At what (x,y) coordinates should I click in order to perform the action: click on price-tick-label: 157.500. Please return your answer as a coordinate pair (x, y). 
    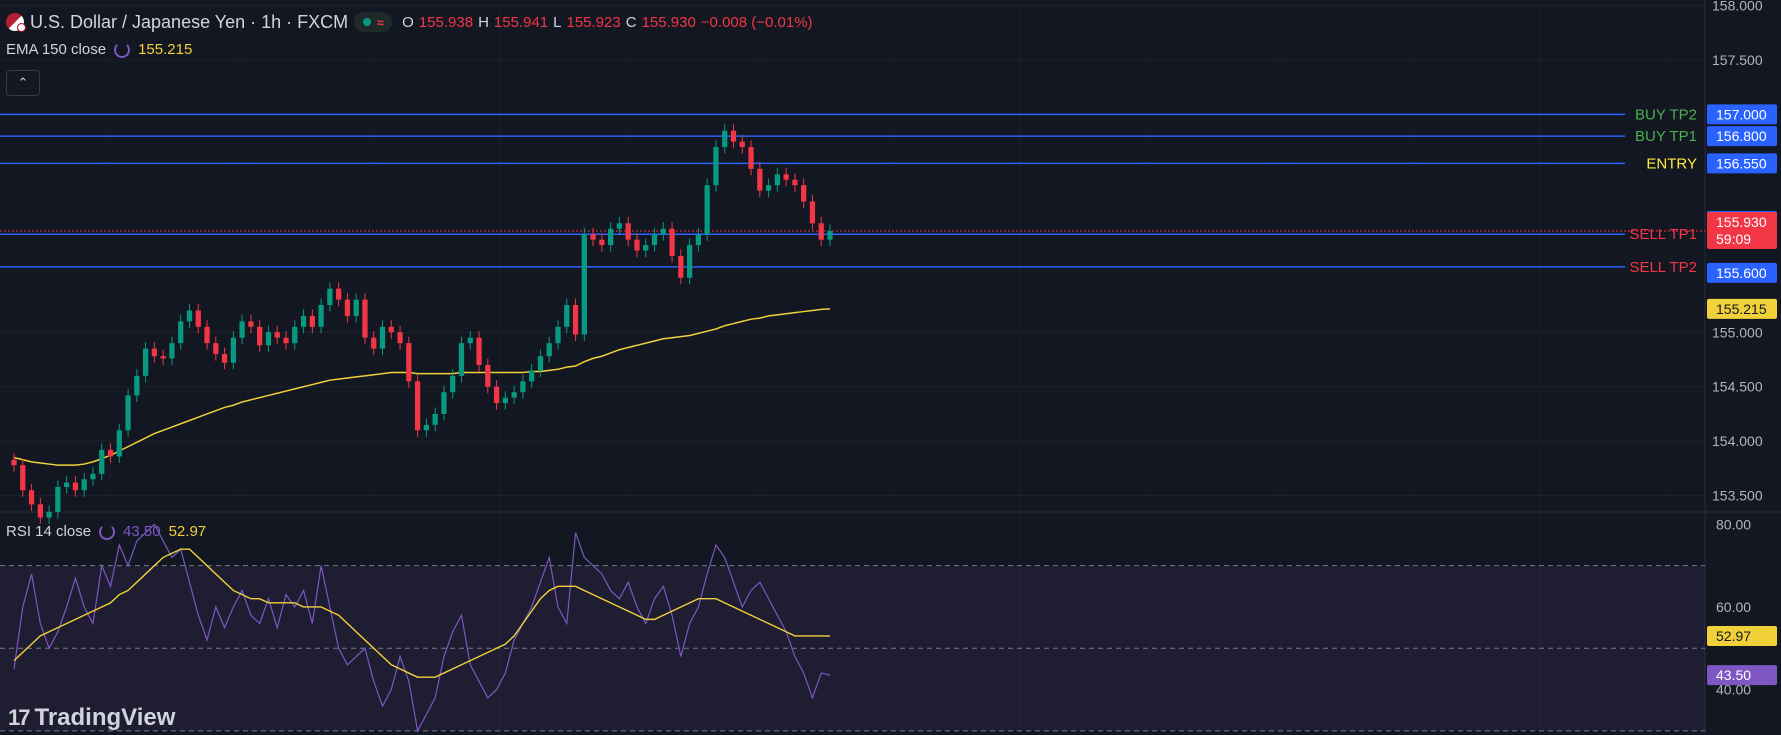
    Looking at the image, I should click on (1737, 60).